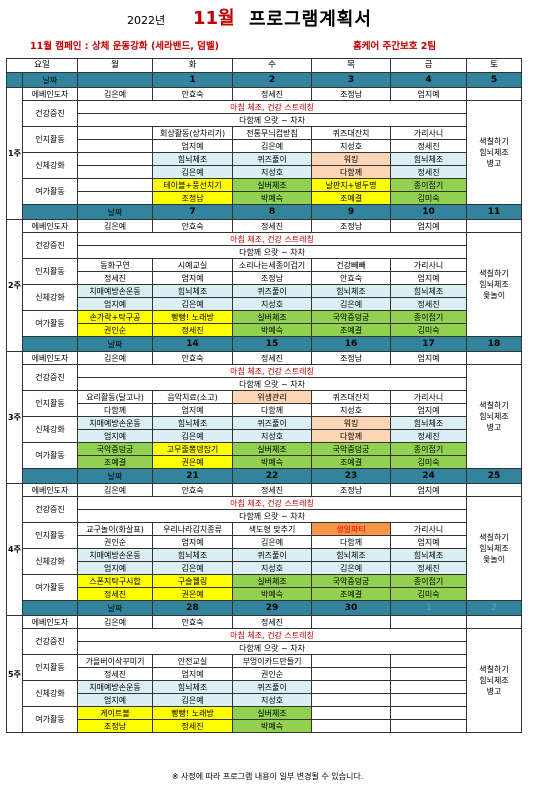 The image size is (535, 789). I want to click on health-row: 건강증진 아침 체조, 건강 스트레칭 색칠하기 힘뇌체조 병고, so click(265, 416).